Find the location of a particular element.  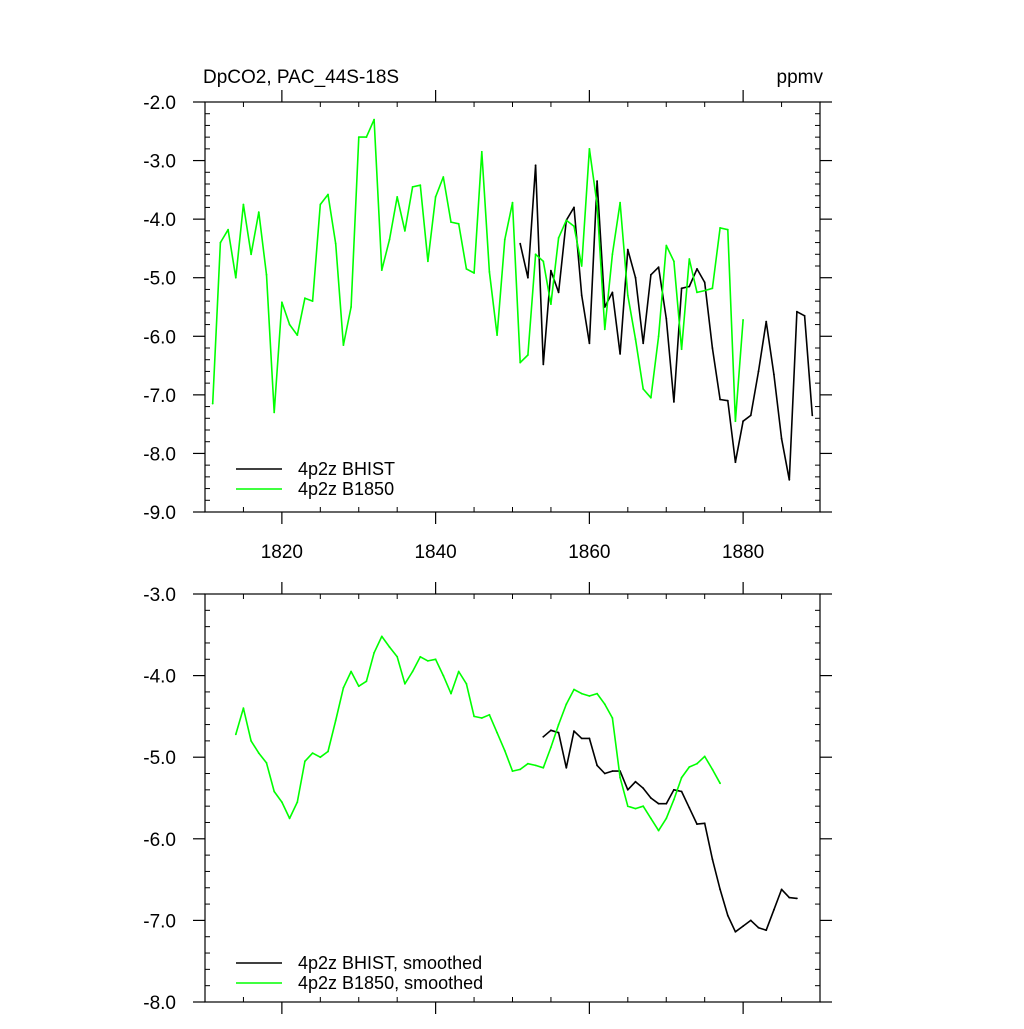

y-tick-label: -9.0 is located at coordinates (159, 513).